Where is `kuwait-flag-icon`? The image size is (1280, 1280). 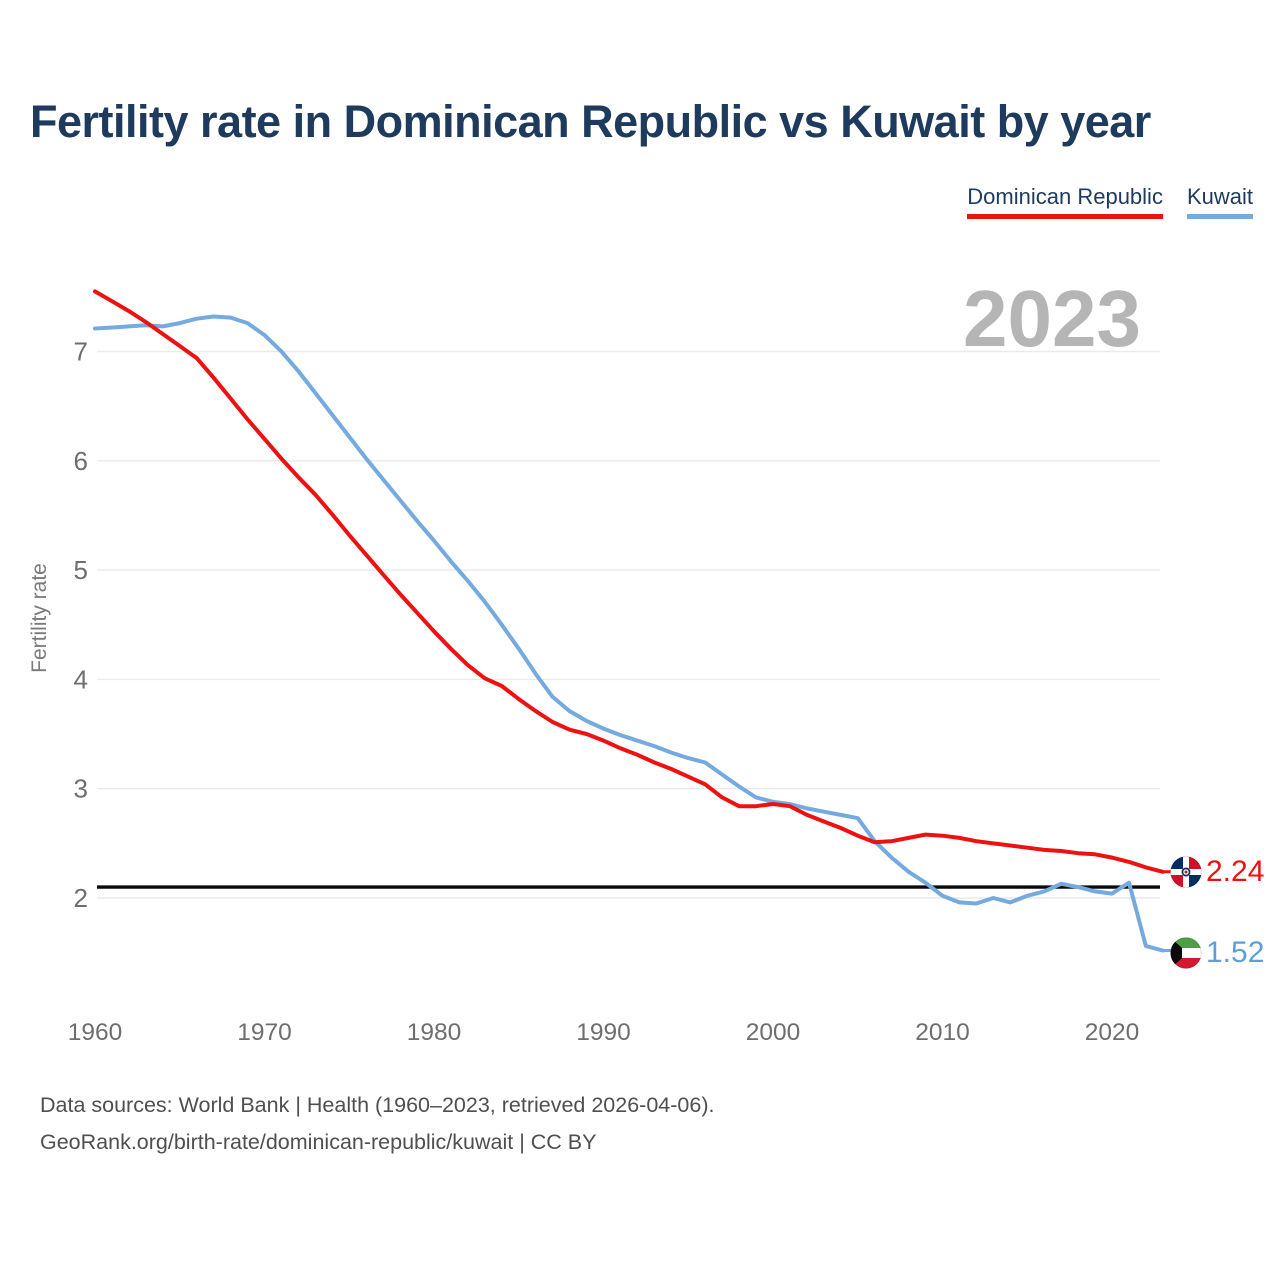 kuwait-flag-icon is located at coordinates (1186, 953).